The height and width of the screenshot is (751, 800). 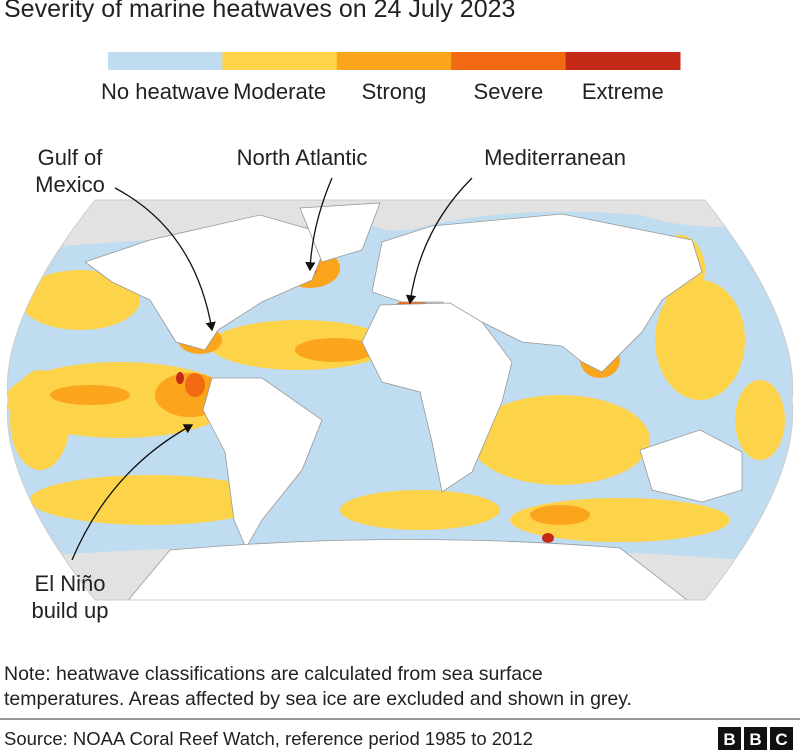 I want to click on legend-label: Strong, so click(x=394, y=91).